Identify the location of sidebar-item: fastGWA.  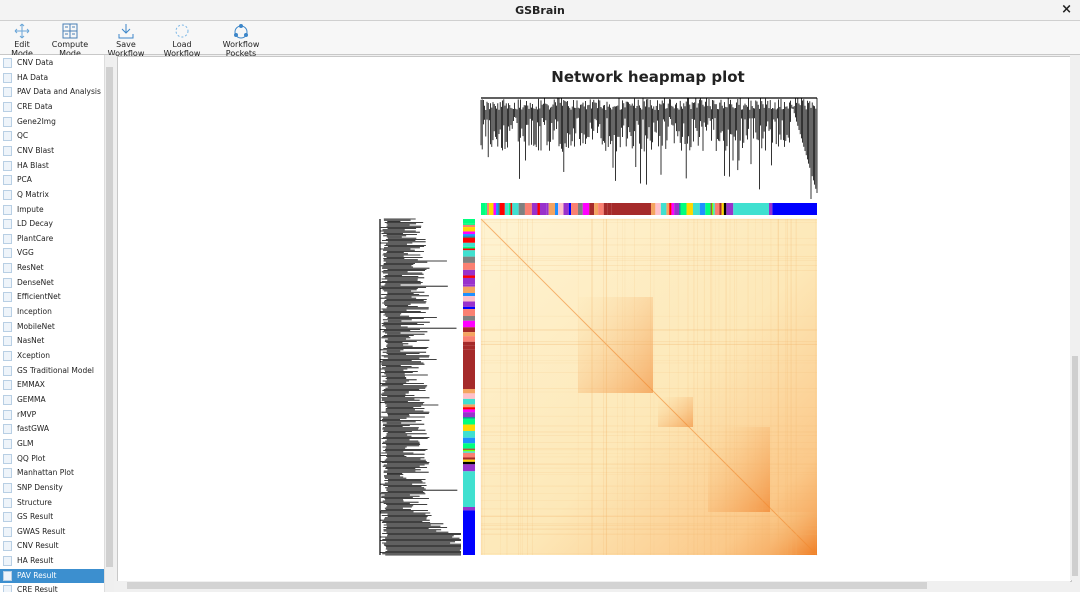
(52, 429).